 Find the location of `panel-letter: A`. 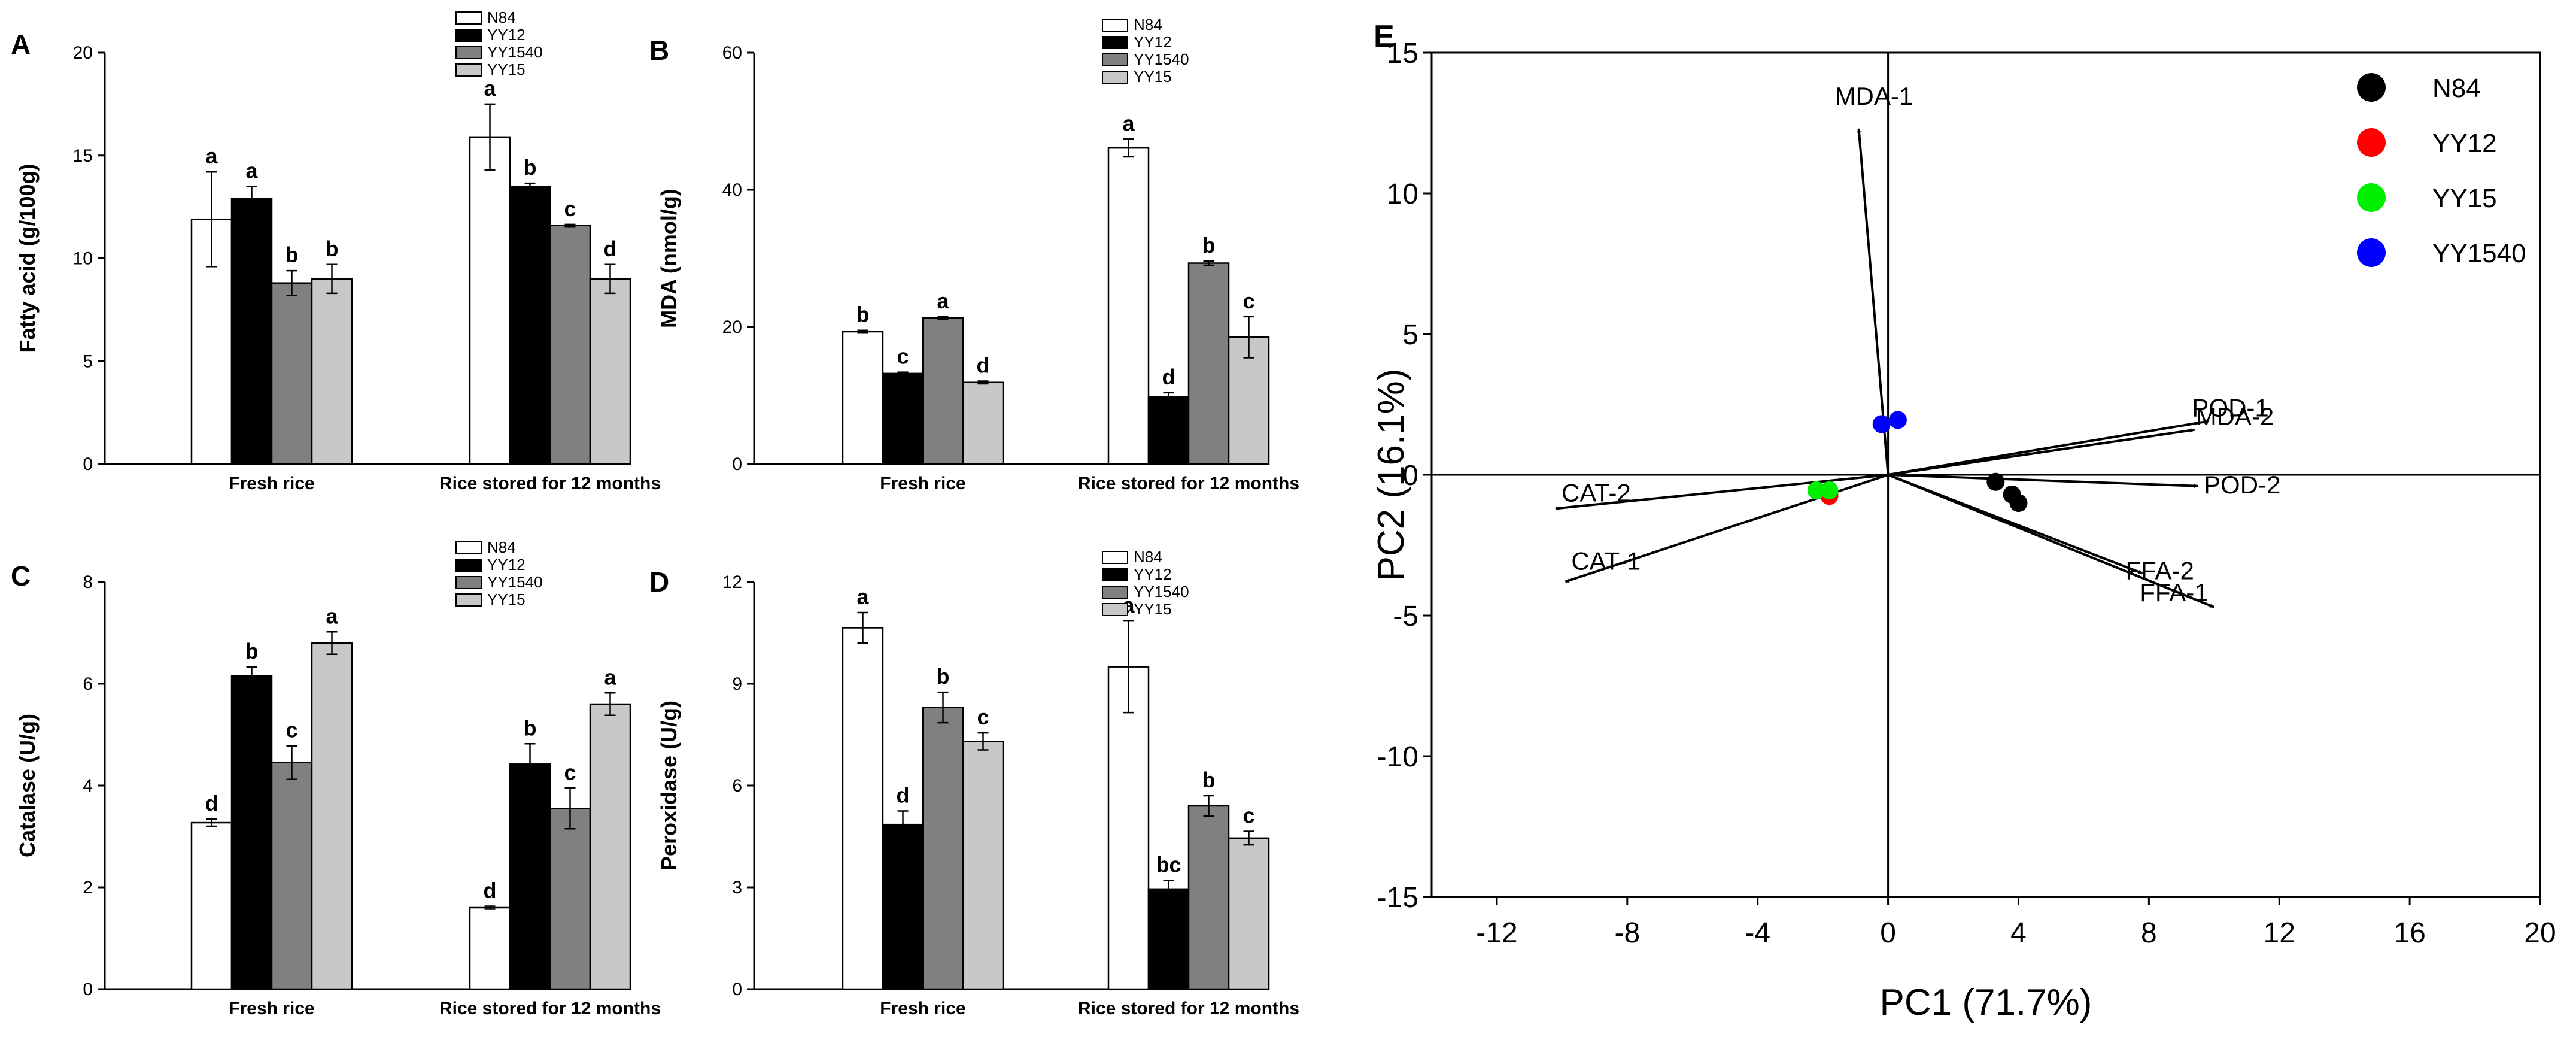

panel-letter: A is located at coordinates (21, 44).